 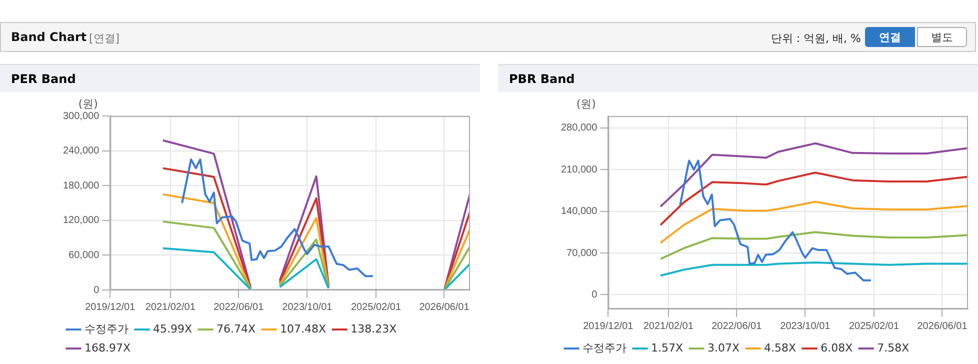 What do you see at coordinates (104, 38) in the screenshot?
I see `text: [연결]` at bounding box center [104, 38].